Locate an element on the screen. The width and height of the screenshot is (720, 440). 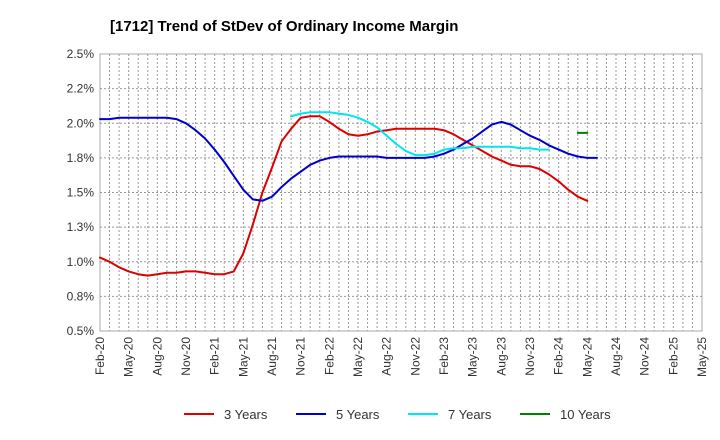
x-tick-label: May-20 is located at coordinates (129, 357).